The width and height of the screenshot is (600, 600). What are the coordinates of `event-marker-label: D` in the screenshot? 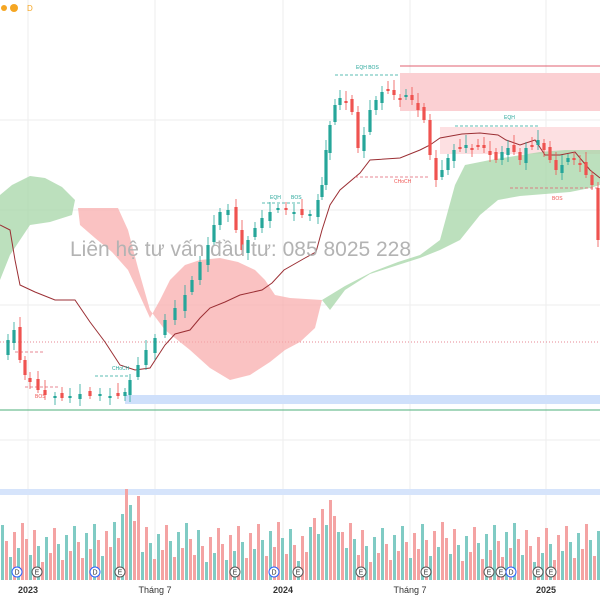 It's located at (16, 573).